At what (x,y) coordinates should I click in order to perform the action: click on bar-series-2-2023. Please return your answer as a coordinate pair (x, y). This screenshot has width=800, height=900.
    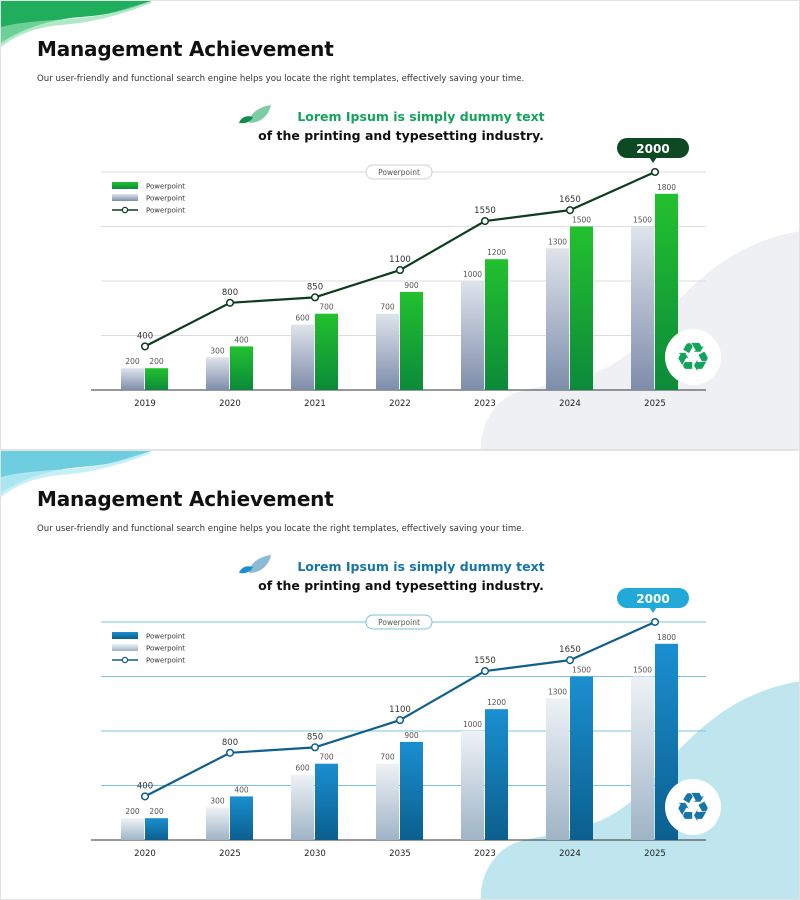
    Looking at the image, I should click on (496, 774).